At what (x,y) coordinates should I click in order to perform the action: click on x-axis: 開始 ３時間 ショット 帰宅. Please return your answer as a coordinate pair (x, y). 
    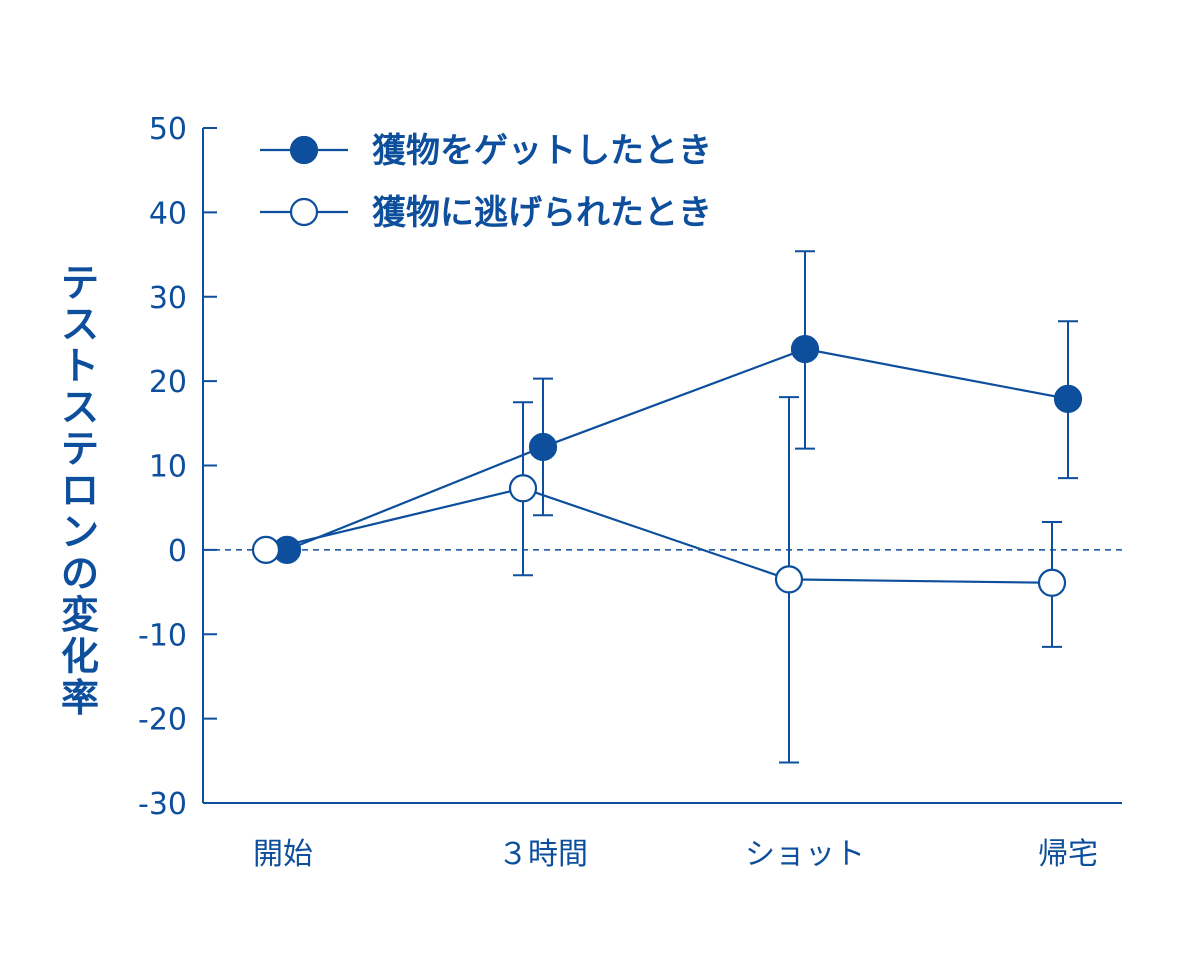
    Looking at the image, I should click on (662, 837).